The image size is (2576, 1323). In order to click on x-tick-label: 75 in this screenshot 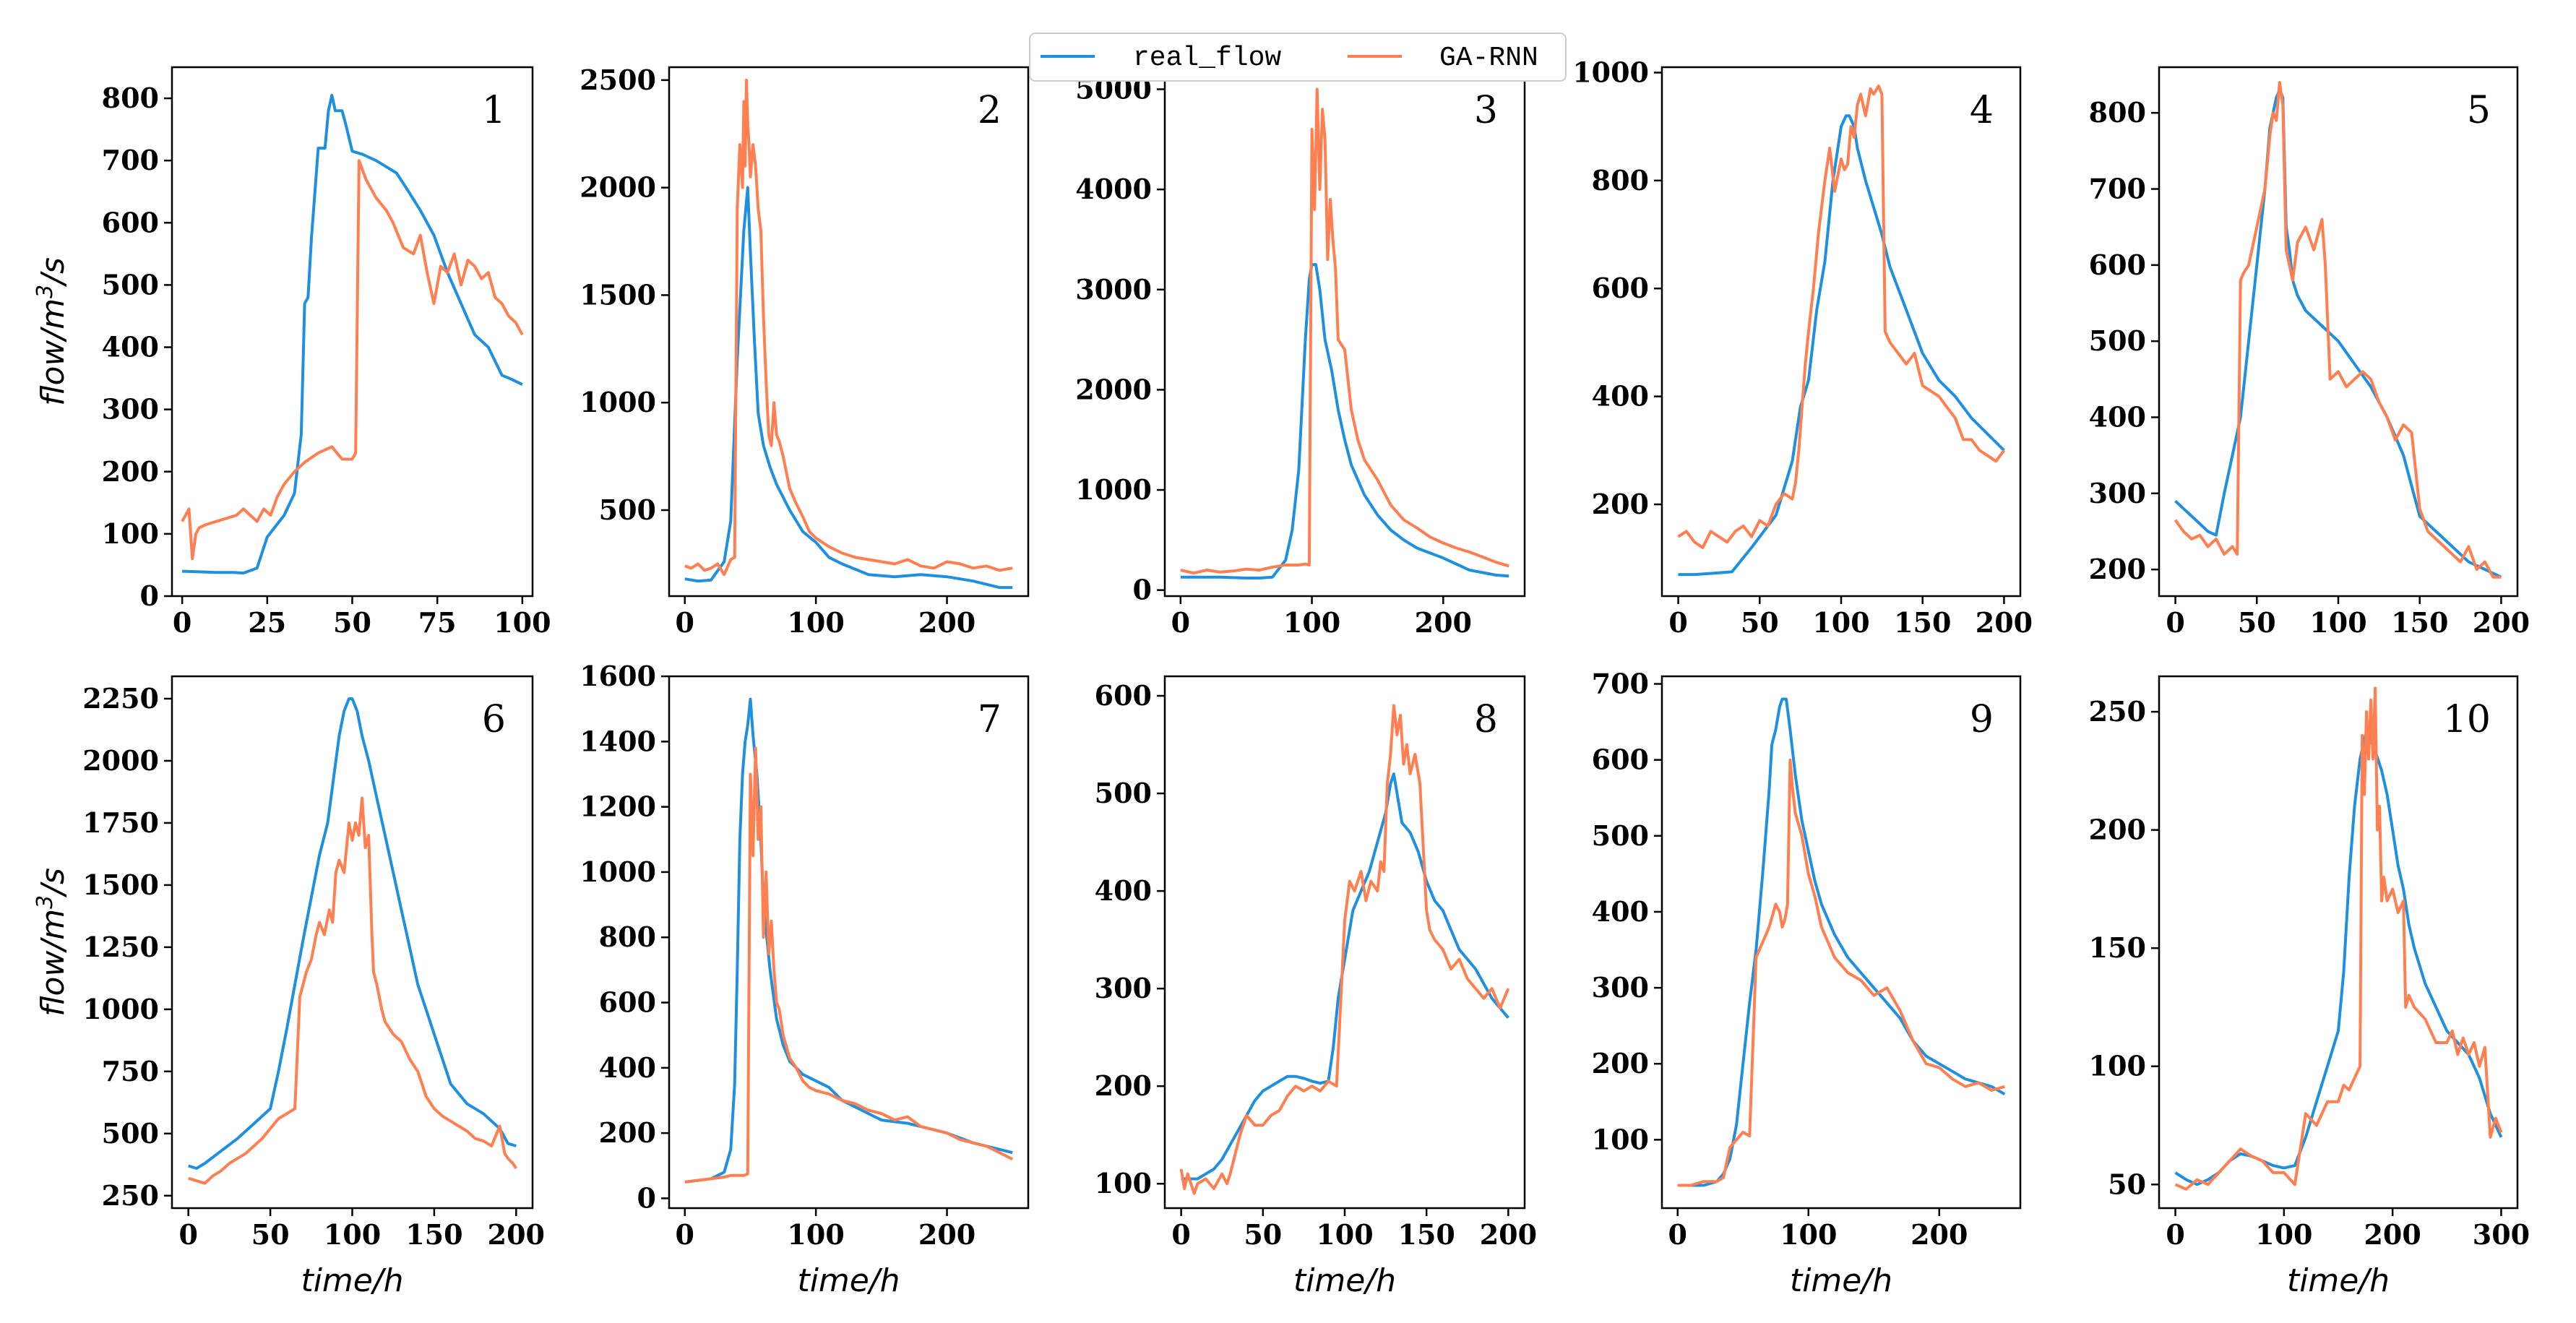, I will do `click(437, 623)`.